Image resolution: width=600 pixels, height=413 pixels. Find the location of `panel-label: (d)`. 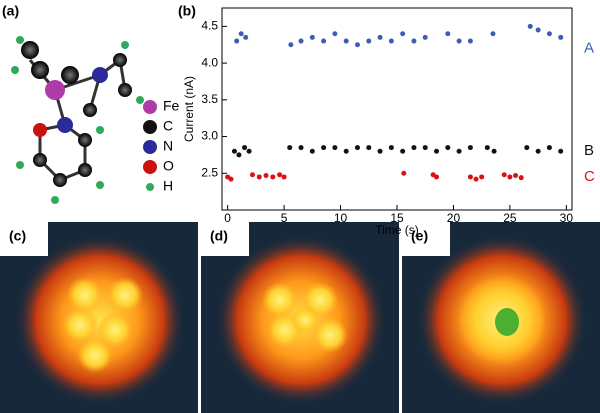

panel-label: (d) is located at coordinates (219, 236).